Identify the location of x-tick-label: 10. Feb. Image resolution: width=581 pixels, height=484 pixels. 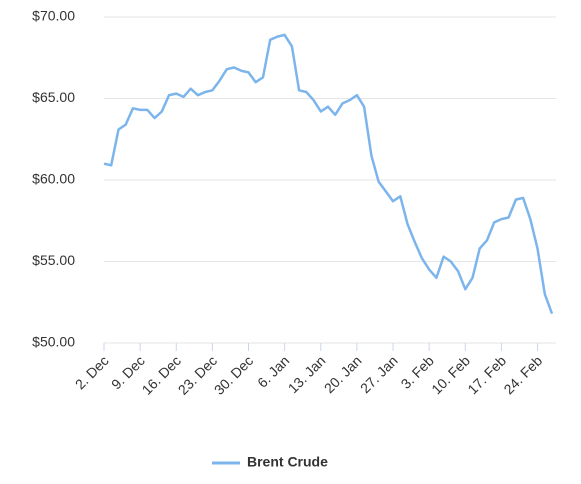
(450, 374).